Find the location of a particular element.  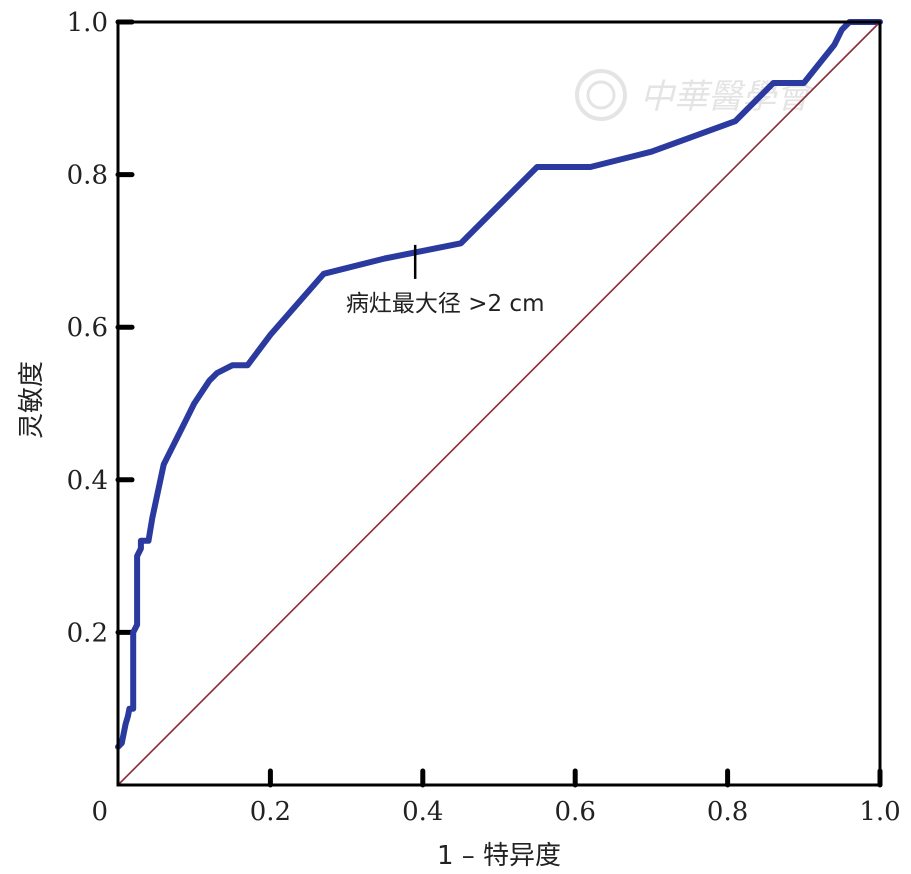

y-tick-label: 0.6 is located at coordinates (87, 328).